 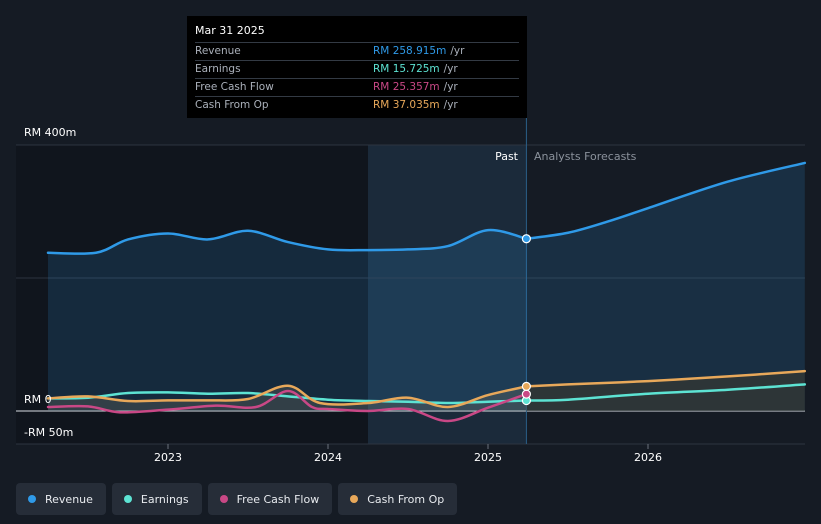 I want to click on x-tick-label: 2023, so click(x=168, y=457).